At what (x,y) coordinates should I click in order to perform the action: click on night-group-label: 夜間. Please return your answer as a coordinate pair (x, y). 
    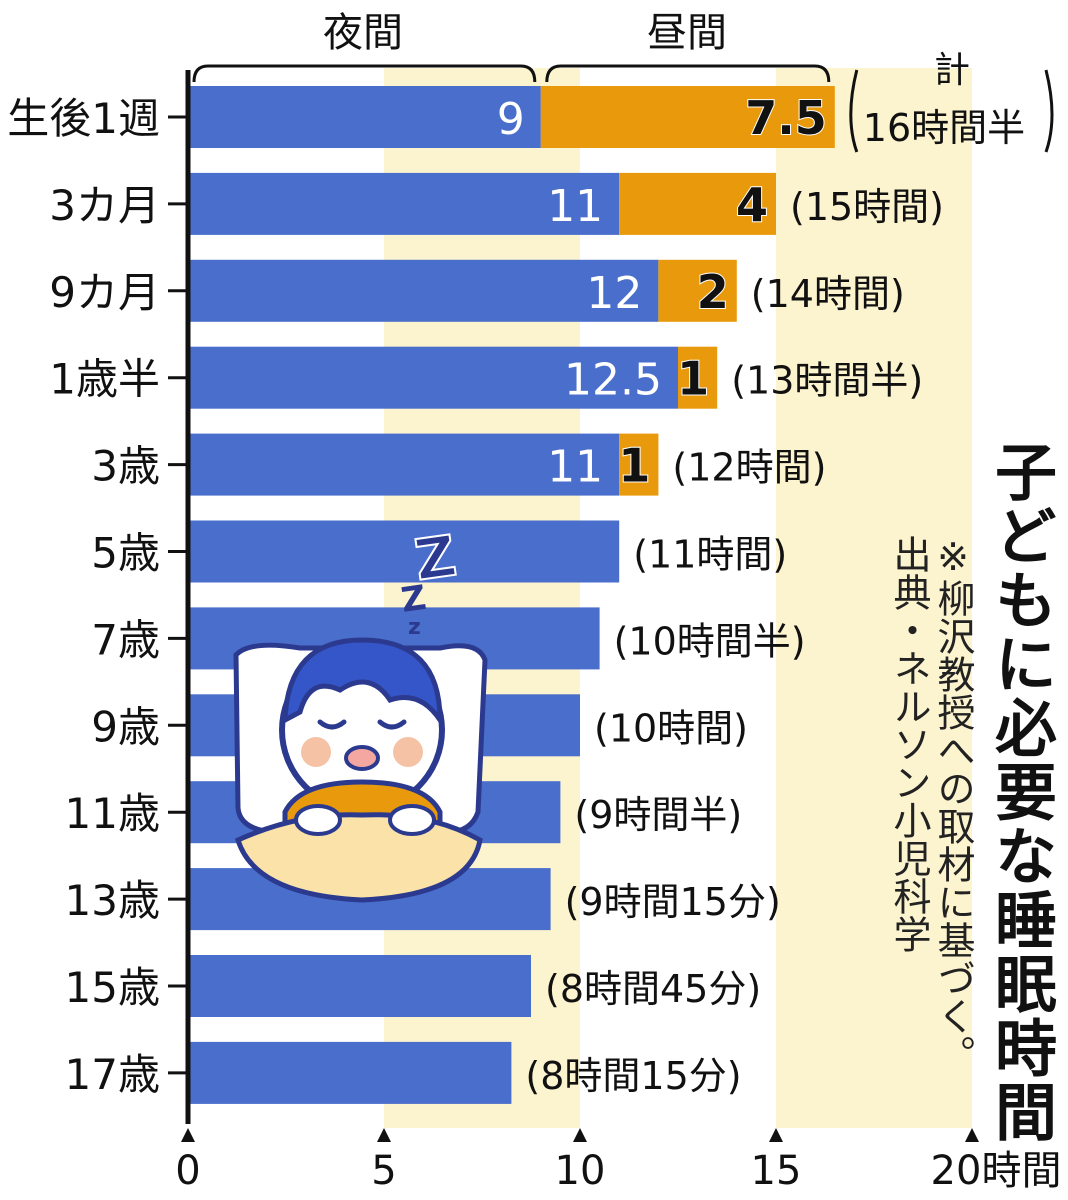
    Looking at the image, I should click on (363, 33).